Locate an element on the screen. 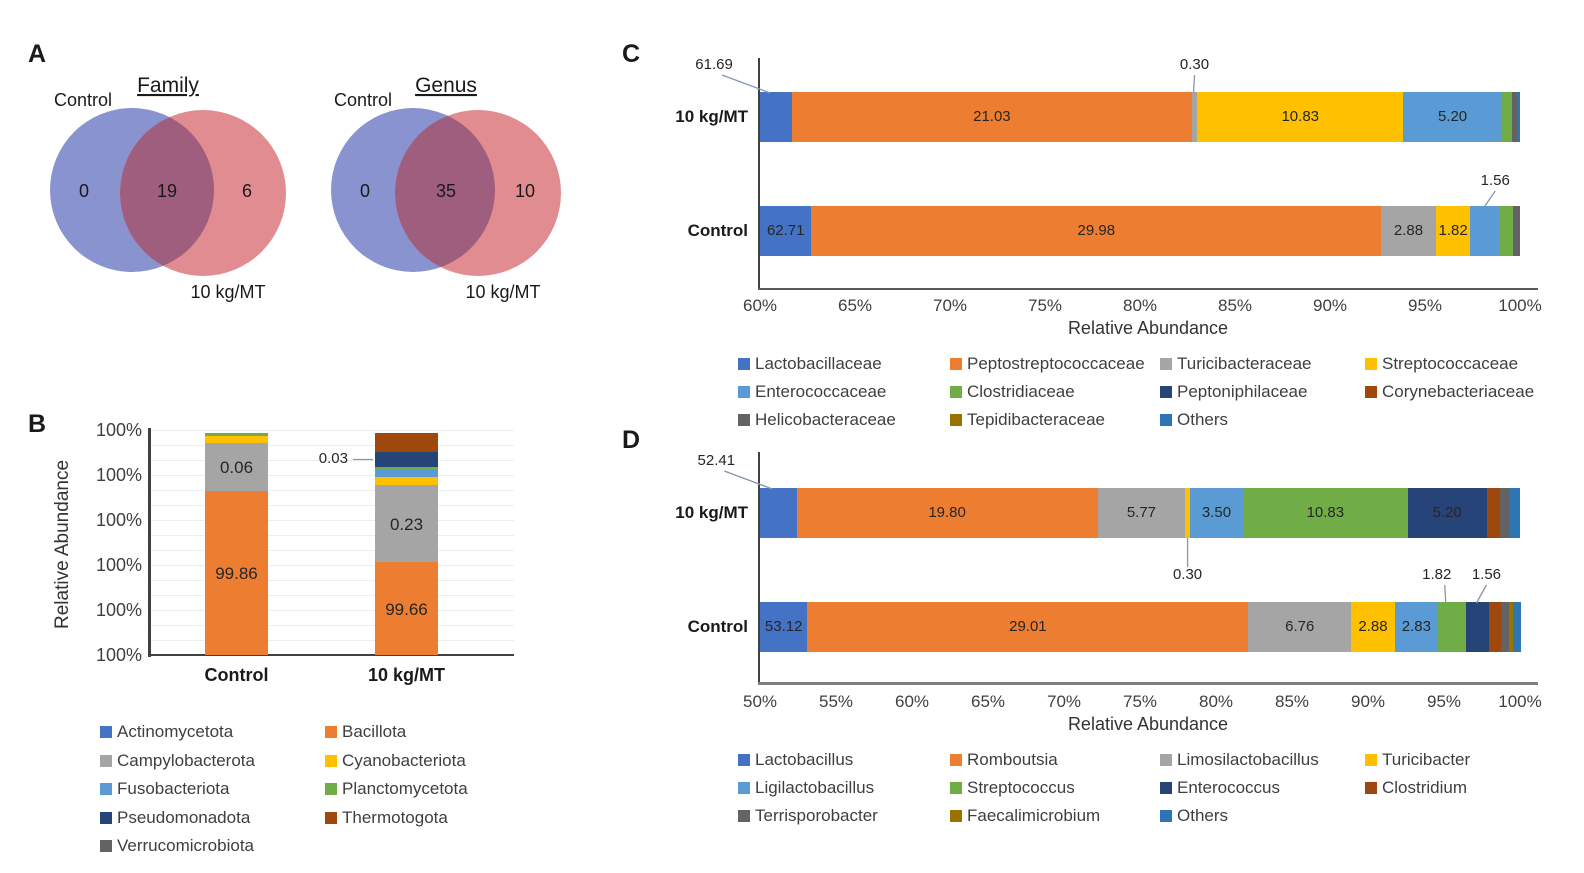 The image size is (1584, 873). venn-genus-right-label: 10 kg/MT is located at coordinates (502, 292).